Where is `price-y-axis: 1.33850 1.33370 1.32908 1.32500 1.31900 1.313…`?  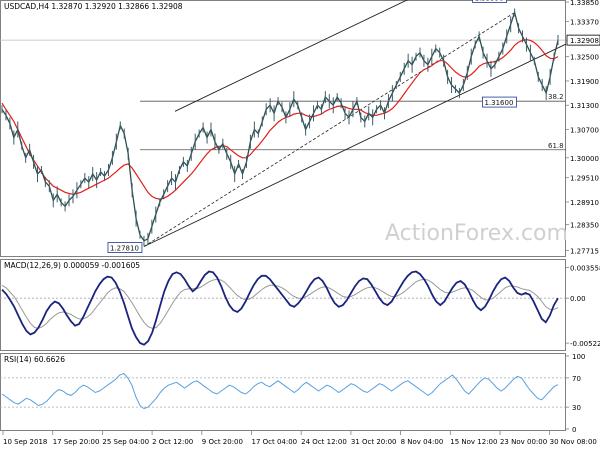
price-y-axis: 1.33850 1.33370 1.32908 1.32500 1.31900 1.313… is located at coordinates (582, 127).